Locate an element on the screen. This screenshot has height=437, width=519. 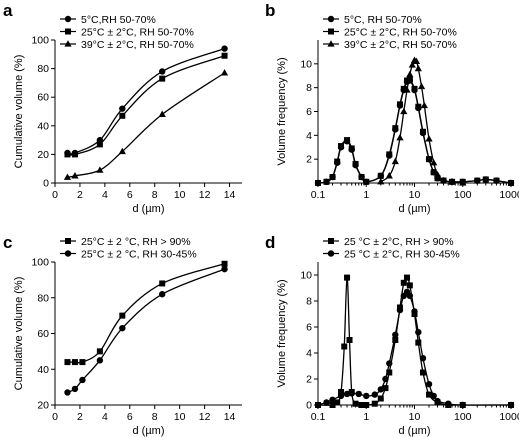
legend-entry: 39°C ± 2°C, RH 50-70% is located at coordinates (400, 45).